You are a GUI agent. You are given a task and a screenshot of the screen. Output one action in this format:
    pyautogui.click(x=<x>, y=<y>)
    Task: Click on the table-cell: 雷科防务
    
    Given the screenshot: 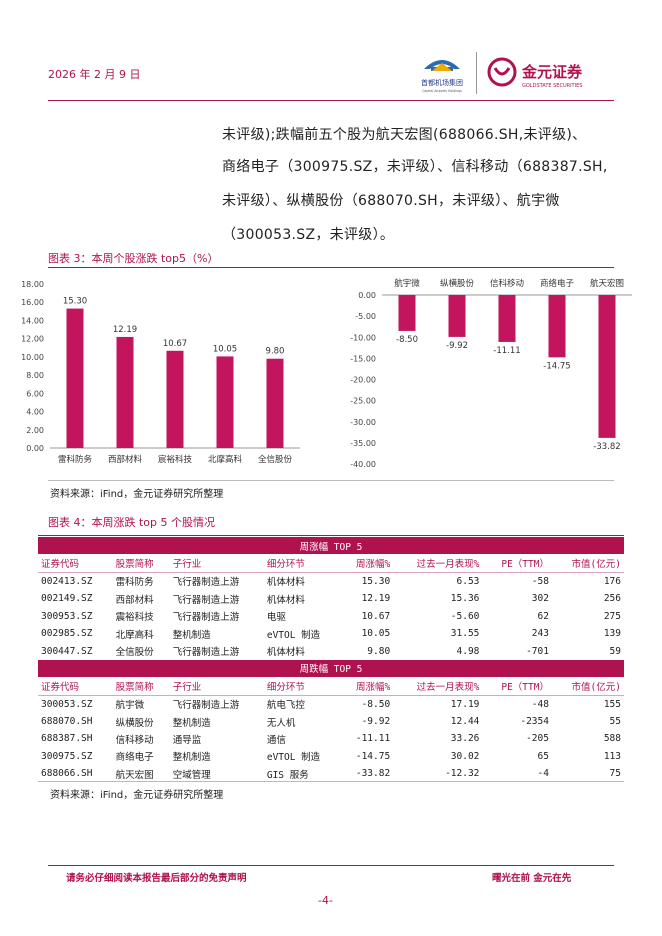 What is the action you would take?
    pyautogui.click(x=134, y=583)
    